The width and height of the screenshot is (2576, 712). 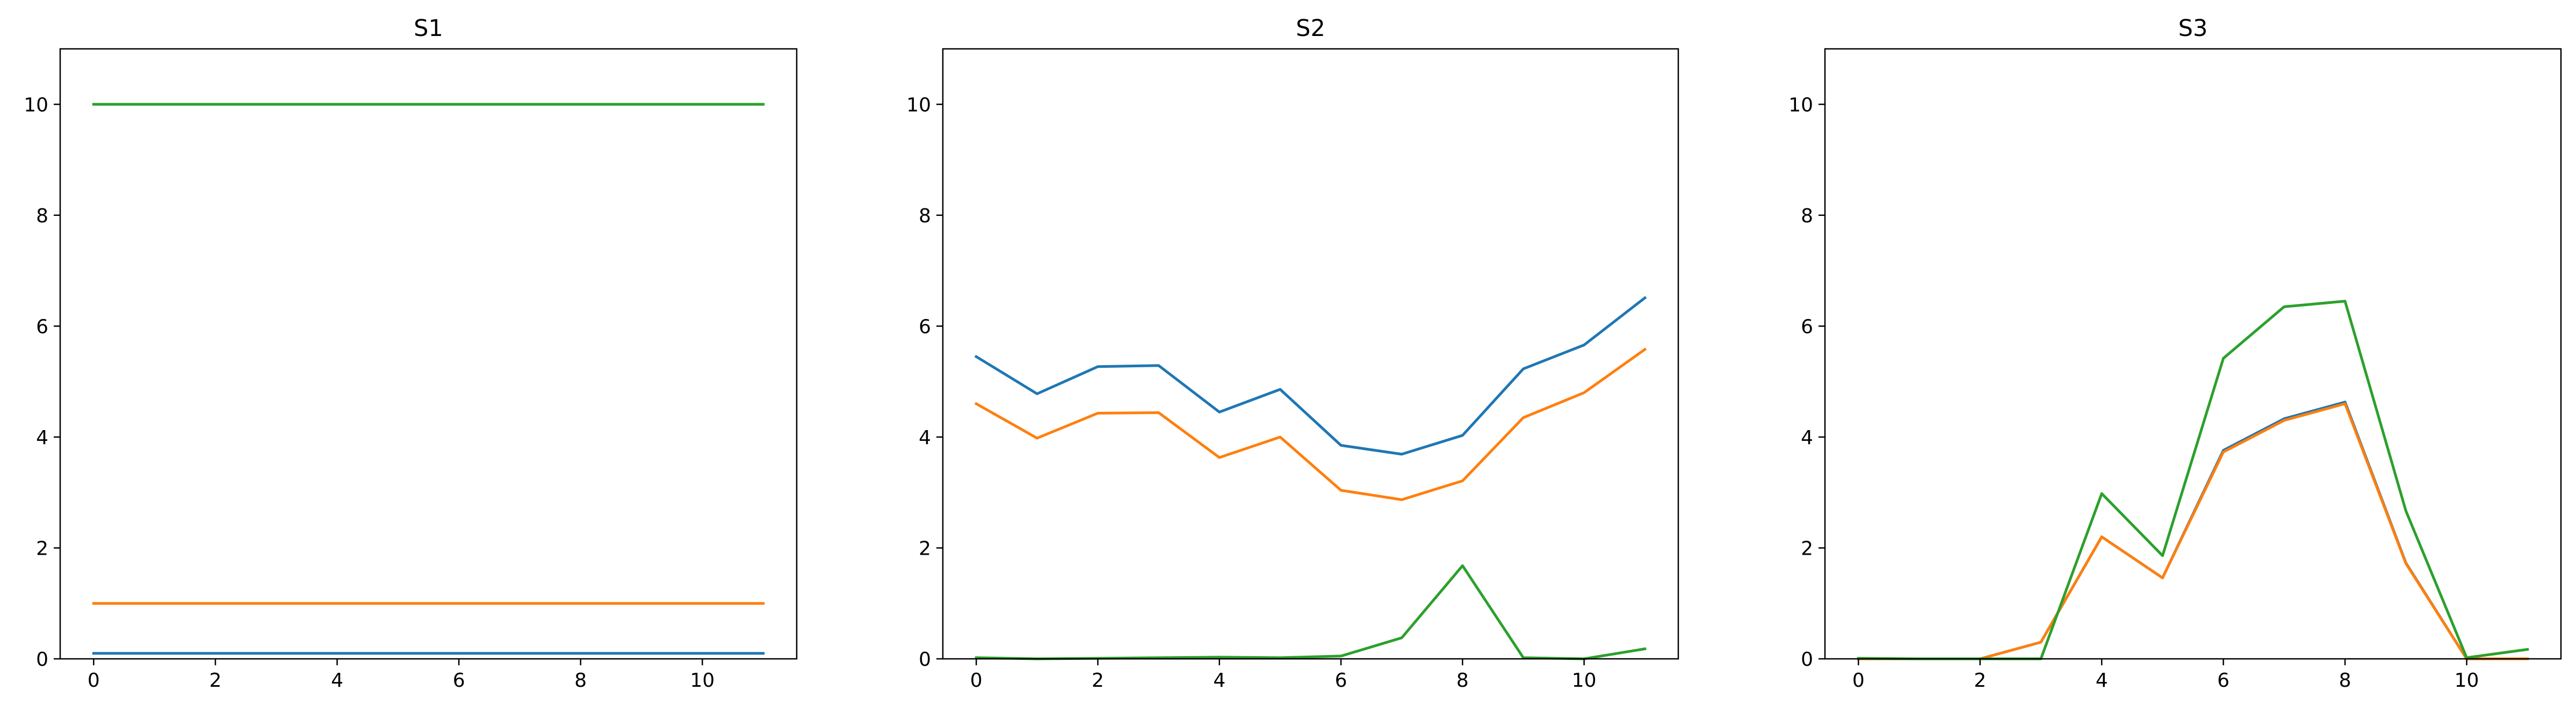 I want to click on panel-title: S2, so click(x=1311, y=28).